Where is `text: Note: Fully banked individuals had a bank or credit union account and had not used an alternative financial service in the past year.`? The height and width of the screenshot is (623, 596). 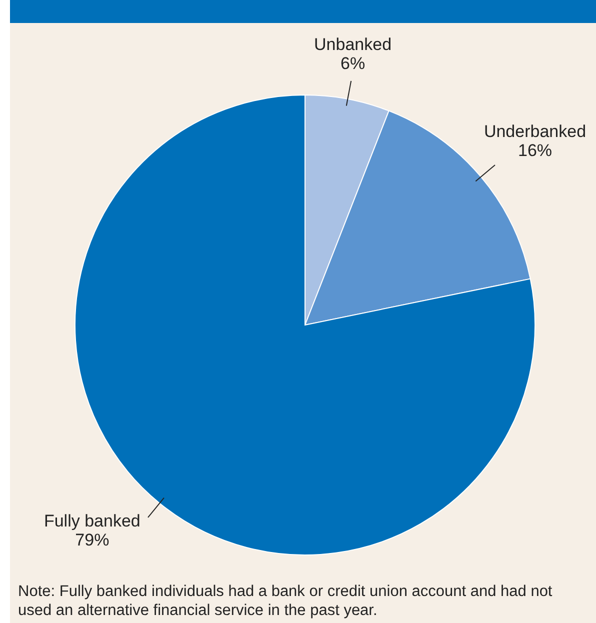 text: Note: Fully banked individuals had a bank or credit union account and had not used an alternative financial service in the past year. is located at coordinates (285, 601).